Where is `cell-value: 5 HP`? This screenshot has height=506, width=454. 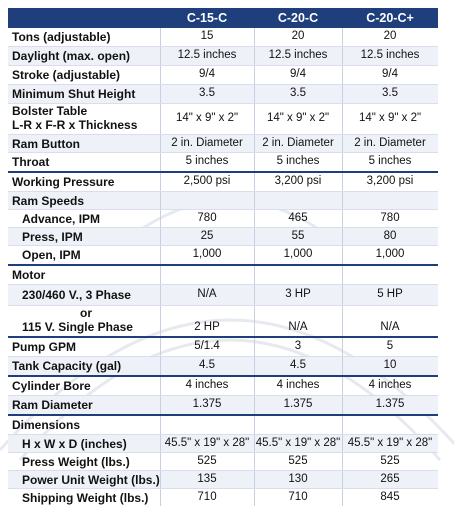 cell-value: 5 HP is located at coordinates (390, 294).